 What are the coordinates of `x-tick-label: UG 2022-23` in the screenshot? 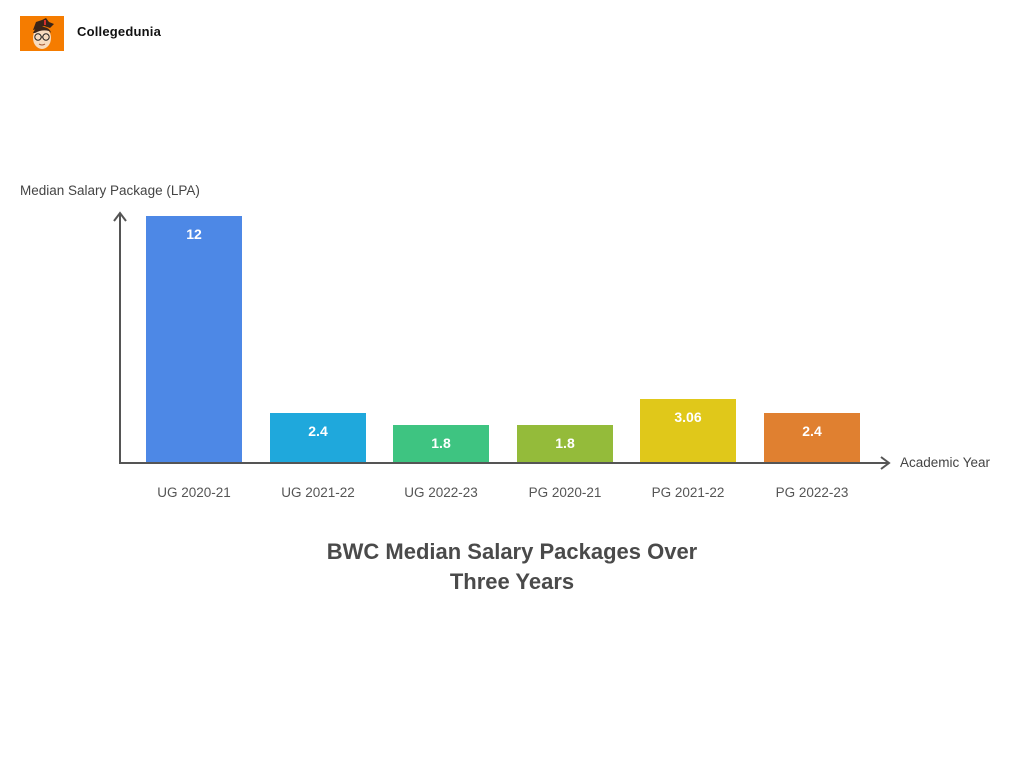 It's located at (441, 492).